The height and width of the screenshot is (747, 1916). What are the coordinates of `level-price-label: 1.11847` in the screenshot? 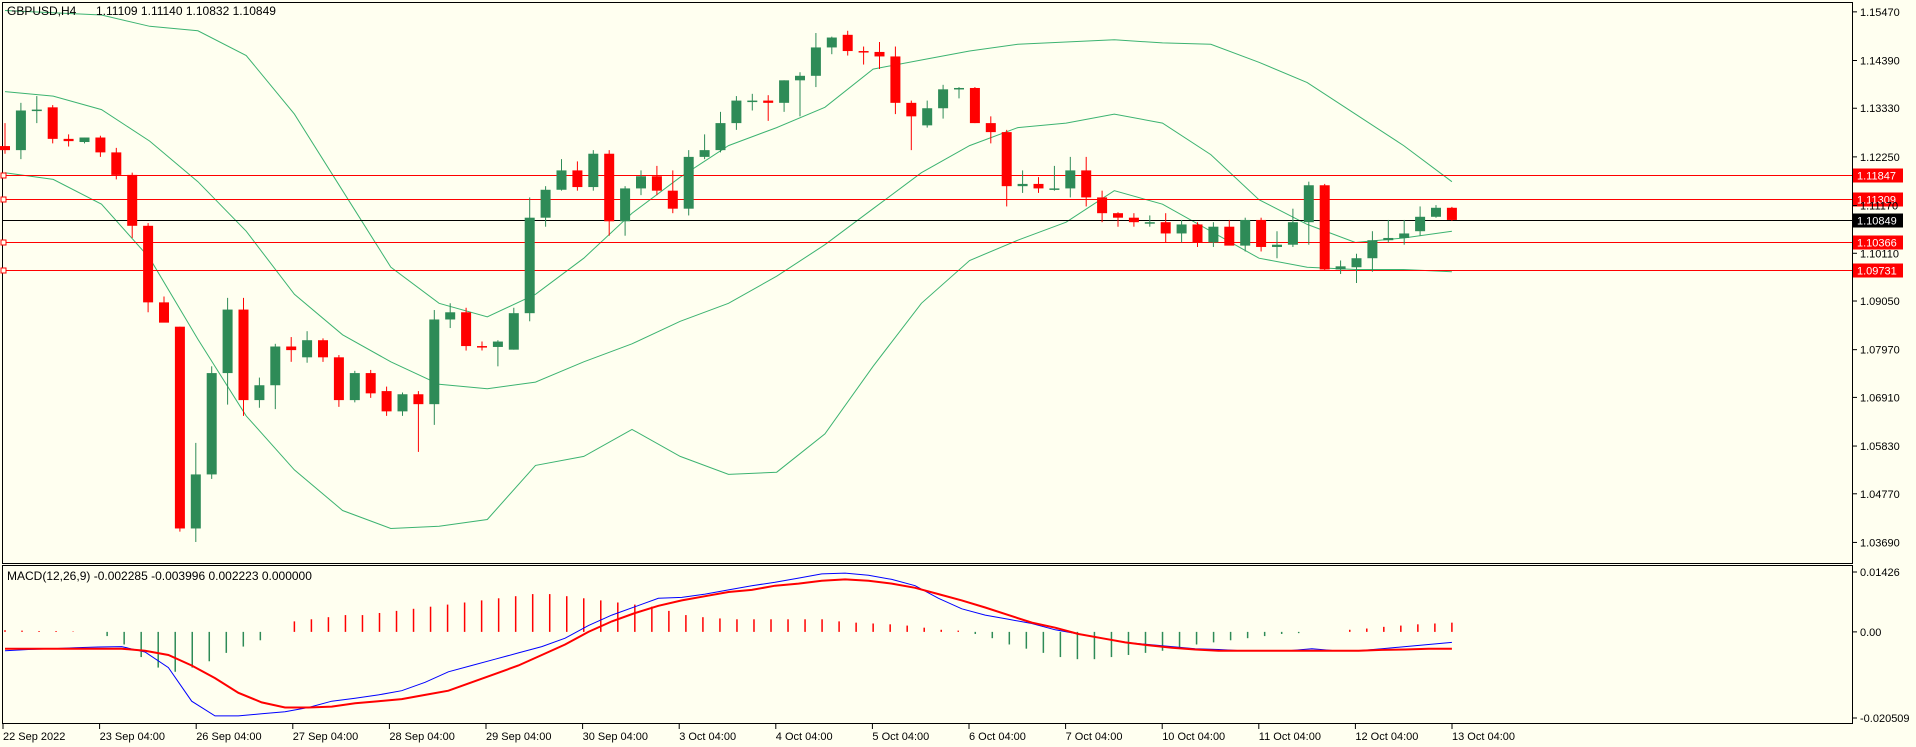 It's located at (1876, 177).